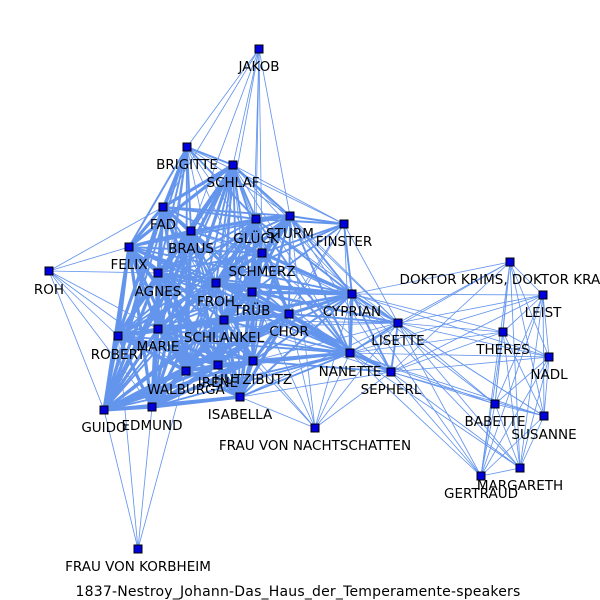  Describe the element at coordinates (118, 336) in the screenshot. I see `node-robert` at that location.